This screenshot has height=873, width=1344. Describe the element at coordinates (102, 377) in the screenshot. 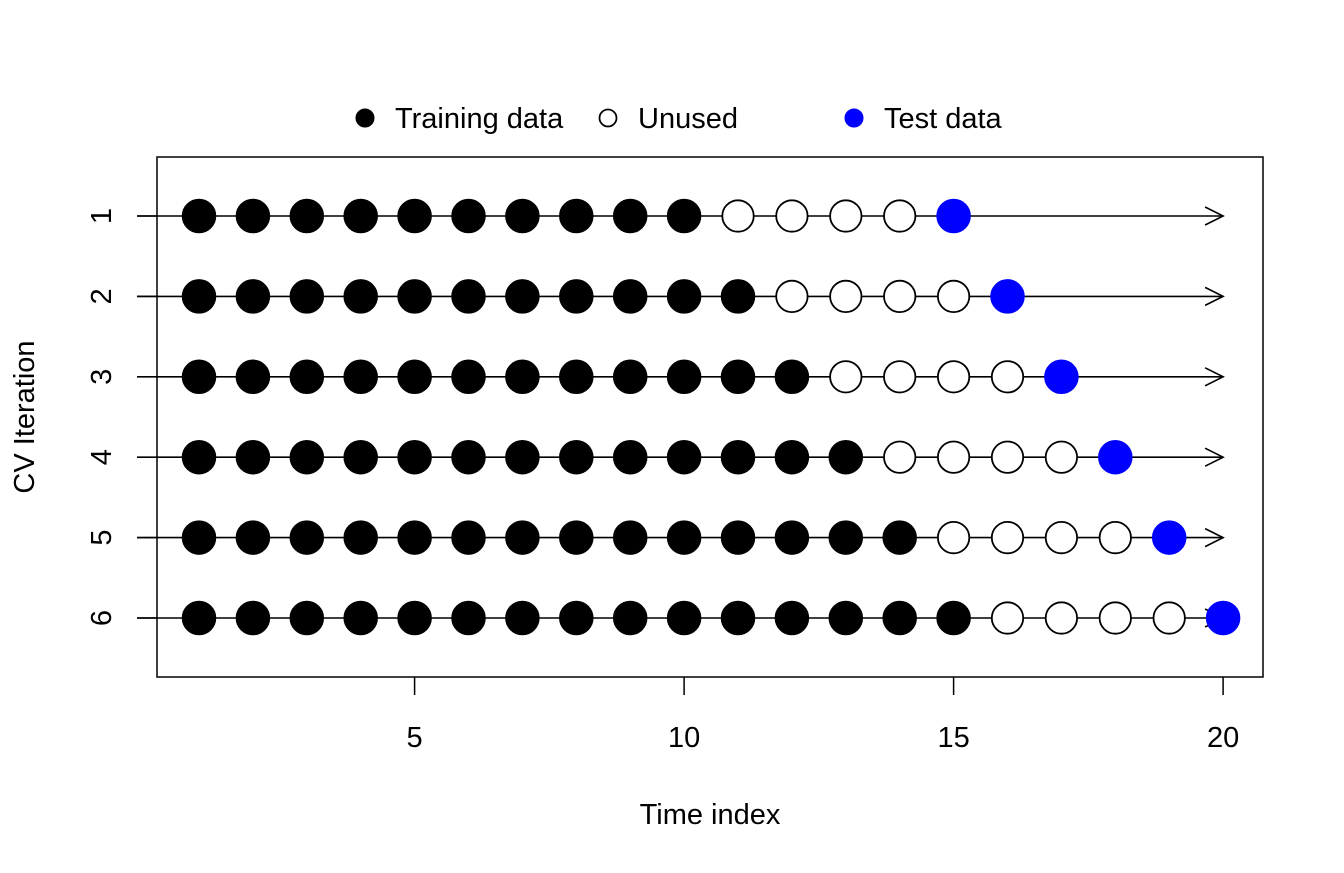

I see `y-tick-label: 3` at that location.